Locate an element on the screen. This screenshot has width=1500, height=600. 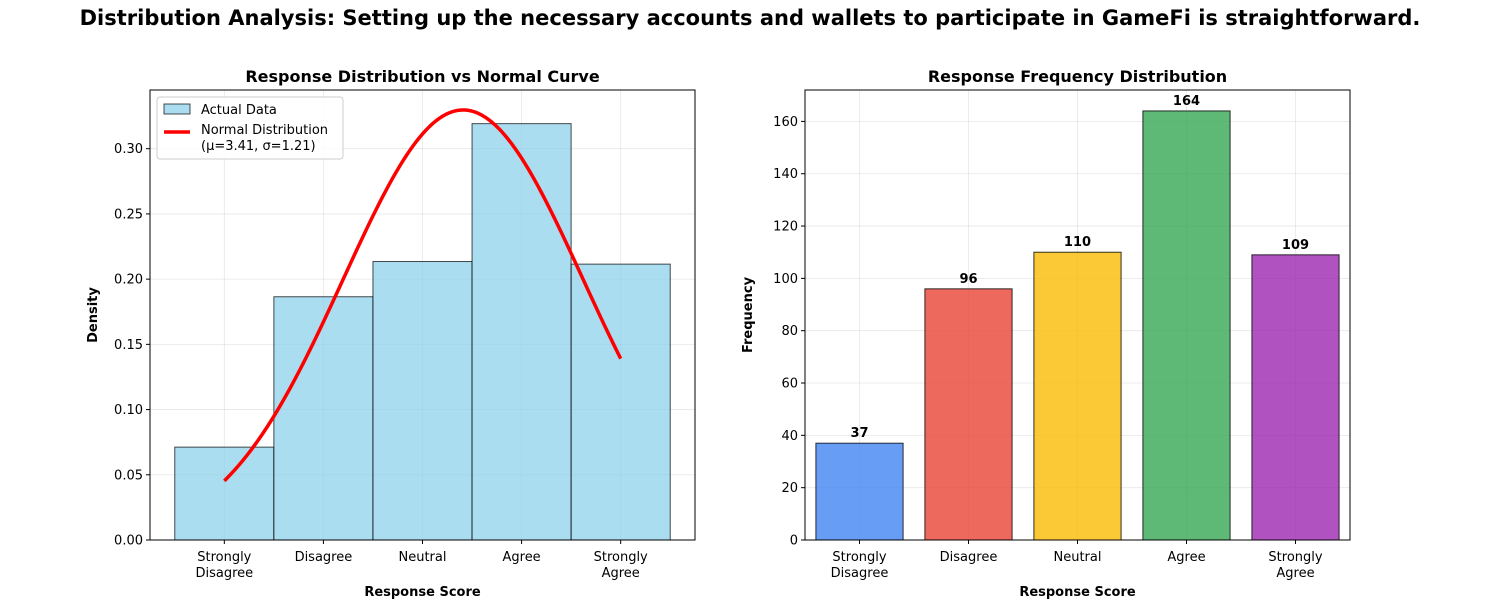
freq-ytick-label: 120 is located at coordinates (785, 227).